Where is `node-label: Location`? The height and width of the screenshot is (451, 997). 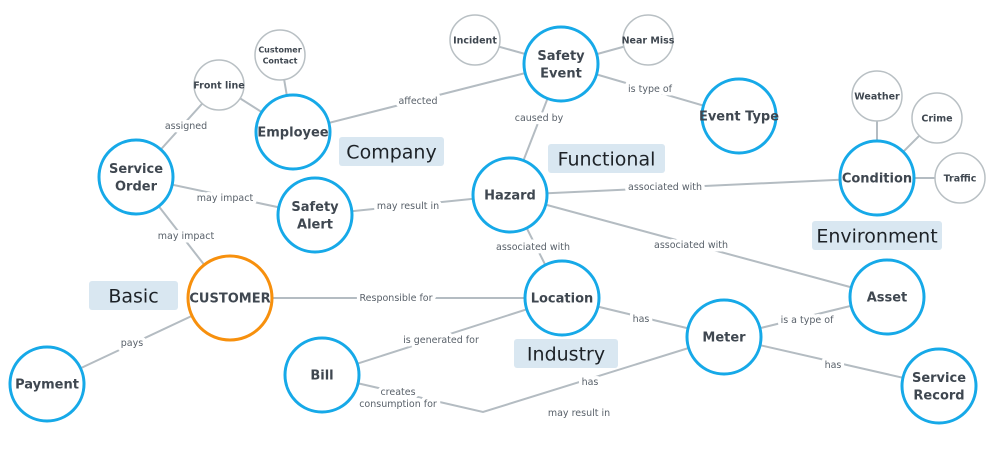 node-label: Location is located at coordinates (562, 299).